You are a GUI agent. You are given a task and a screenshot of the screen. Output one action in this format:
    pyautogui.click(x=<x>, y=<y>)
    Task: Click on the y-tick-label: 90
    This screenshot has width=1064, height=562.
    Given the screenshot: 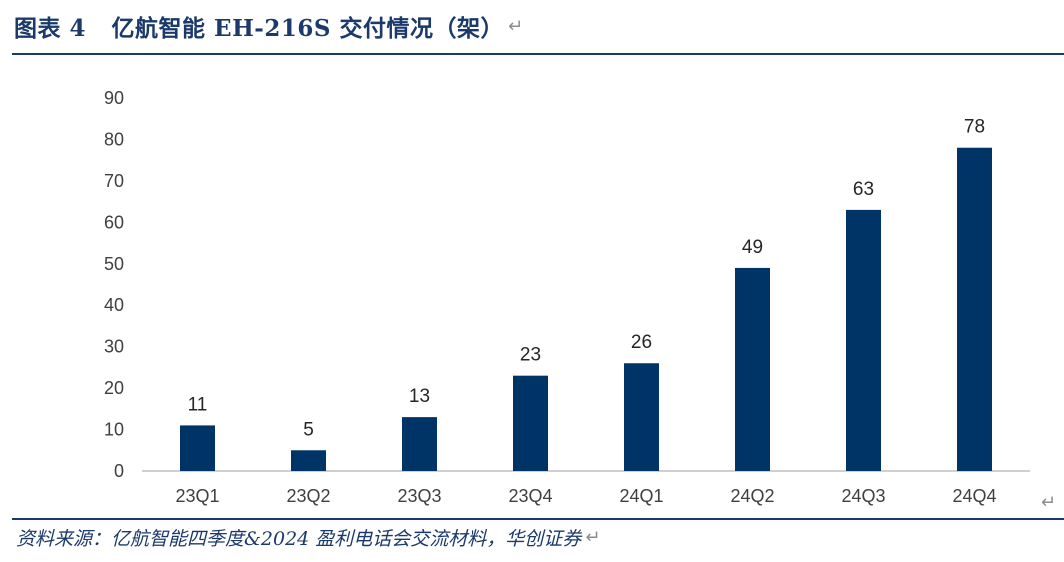 What is the action you would take?
    pyautogui.click(x=114, y=98)
    